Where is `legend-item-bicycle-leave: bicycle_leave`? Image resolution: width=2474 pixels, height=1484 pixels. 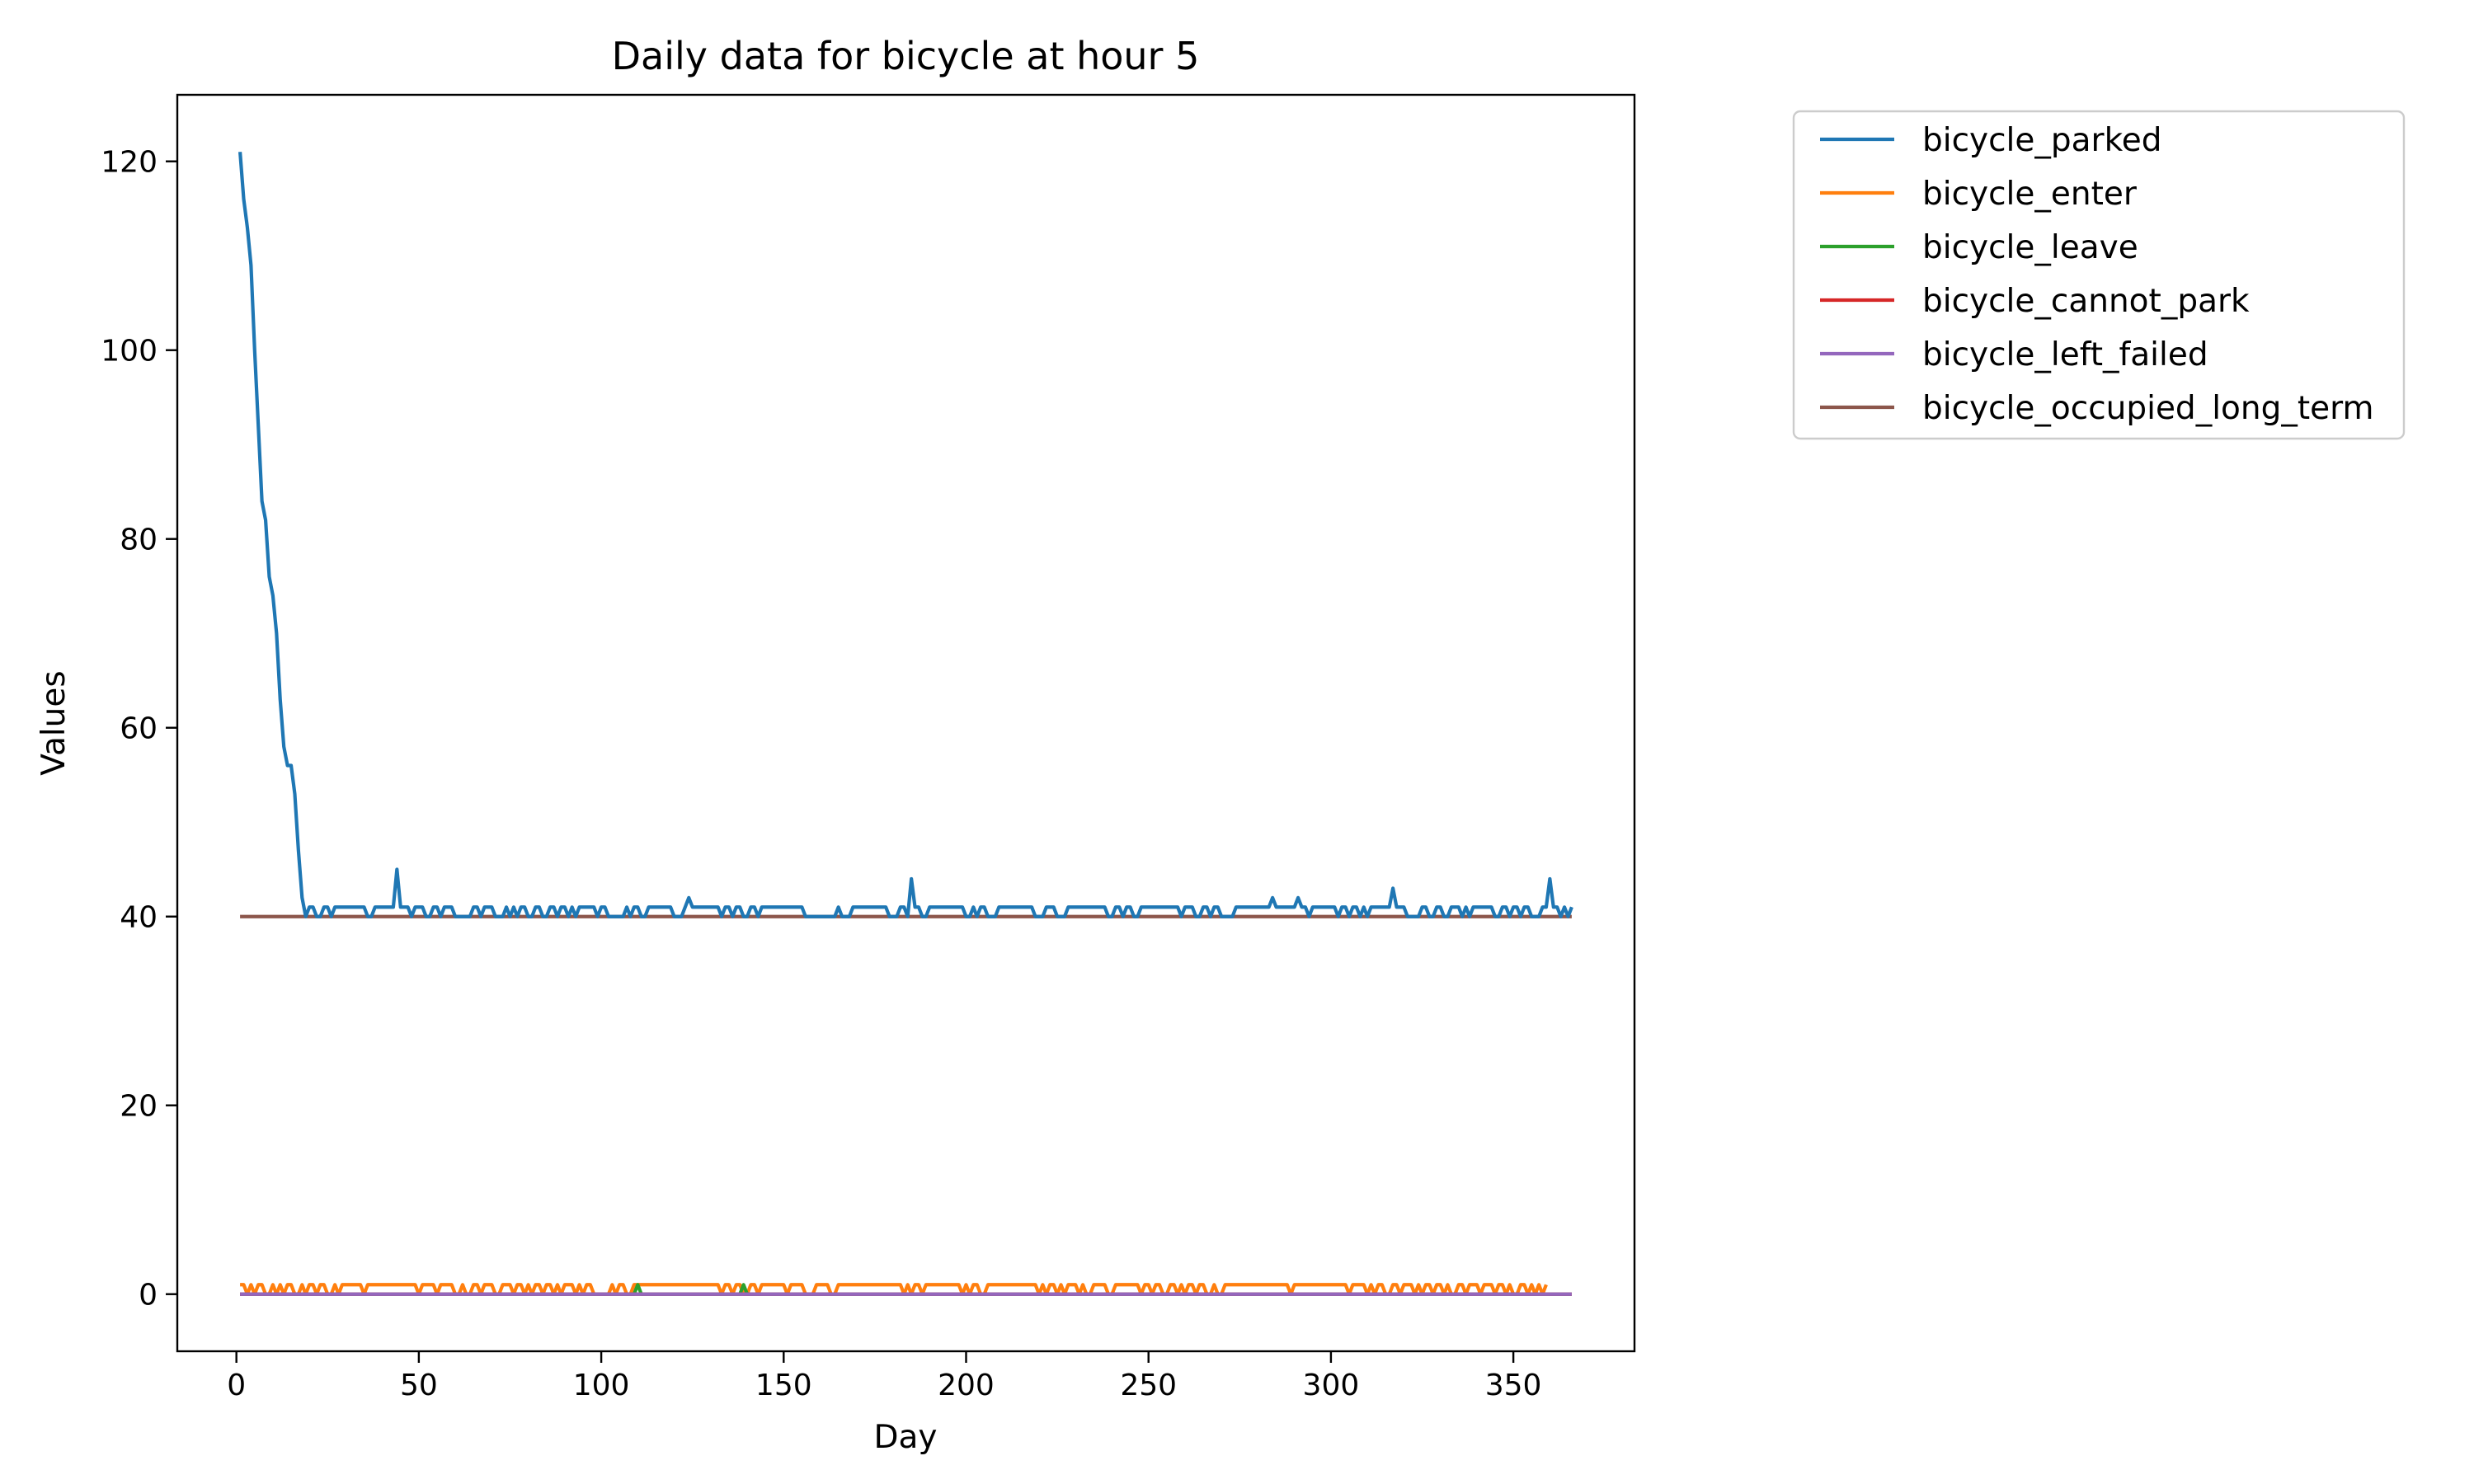 legend-item-bicycle-leave: bicycle_leave is located at coordinates (1979, 247).